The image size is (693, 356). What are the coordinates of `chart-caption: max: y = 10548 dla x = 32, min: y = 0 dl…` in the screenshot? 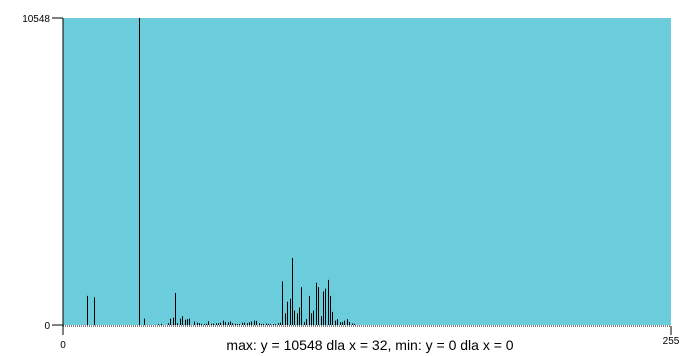 It's located at (369, 345).